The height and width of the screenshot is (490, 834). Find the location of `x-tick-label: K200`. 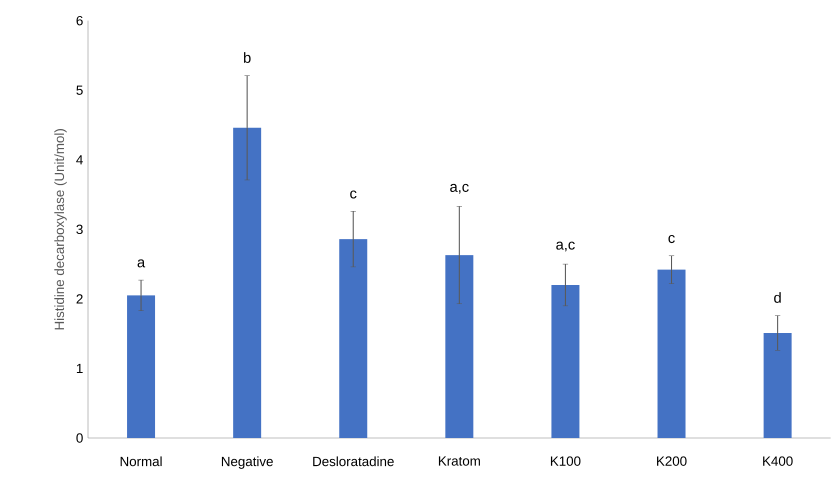

x-tick-label: K200 is located at coordinates (672, 461).